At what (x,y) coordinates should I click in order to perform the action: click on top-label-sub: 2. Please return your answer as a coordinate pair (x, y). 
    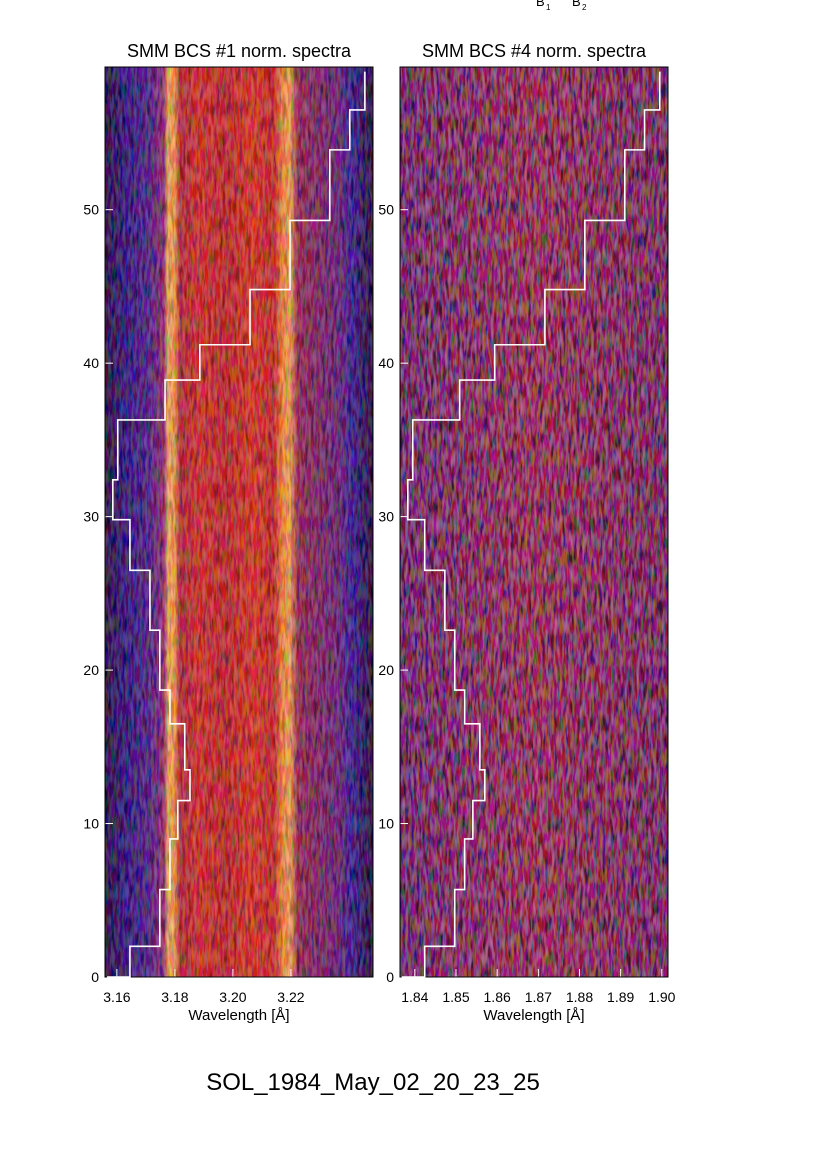
    Looking at the image, I should click on (584, 7).